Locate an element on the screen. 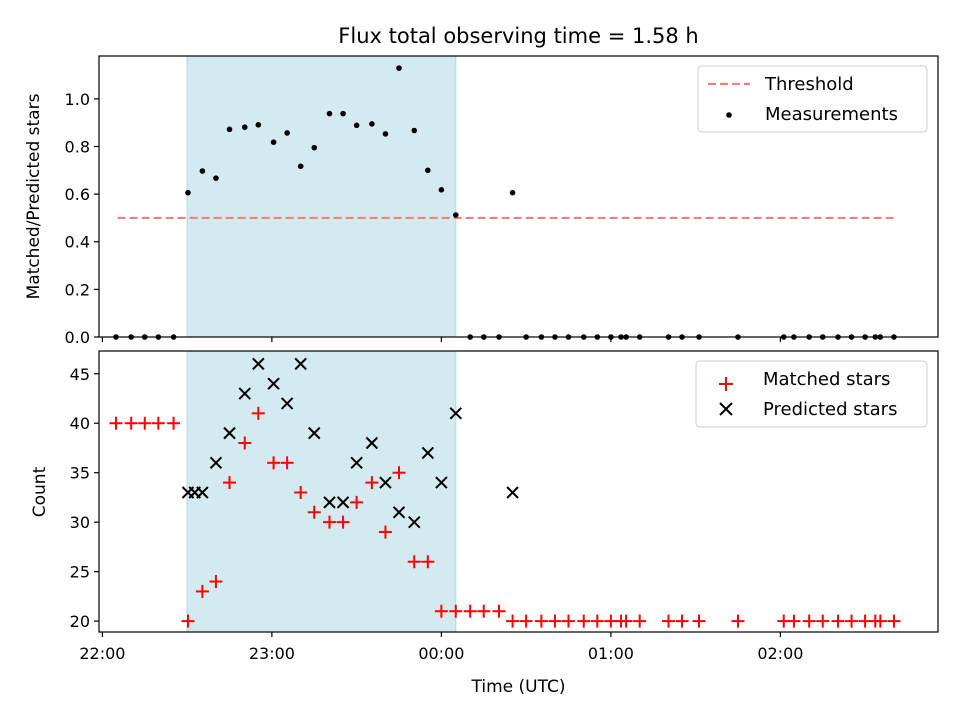 This screenshot has height=720, width=960. top-legend: Threshold Measurements is located at coordinates (812, 99).